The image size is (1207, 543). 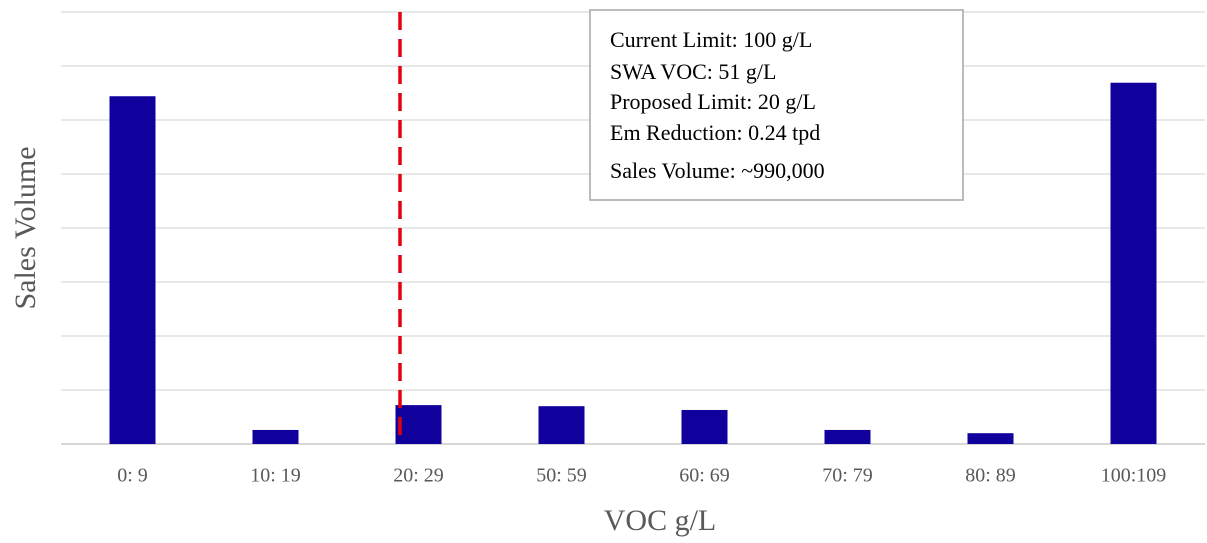 I want to click on x-tick-label: 60: 69, so click(x=704, y=476).